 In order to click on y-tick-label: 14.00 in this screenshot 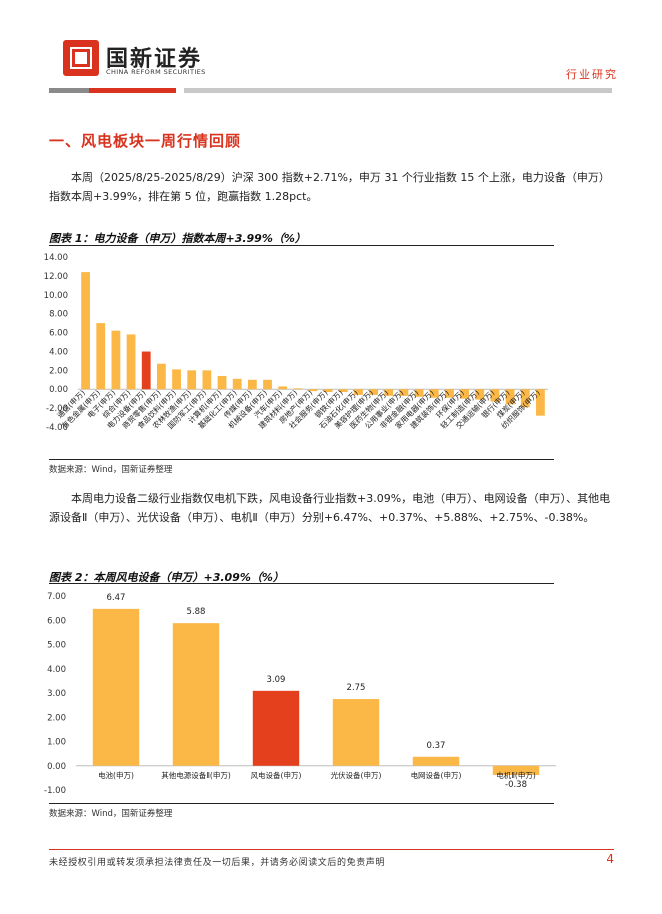, I will do `click(56, 258)`.